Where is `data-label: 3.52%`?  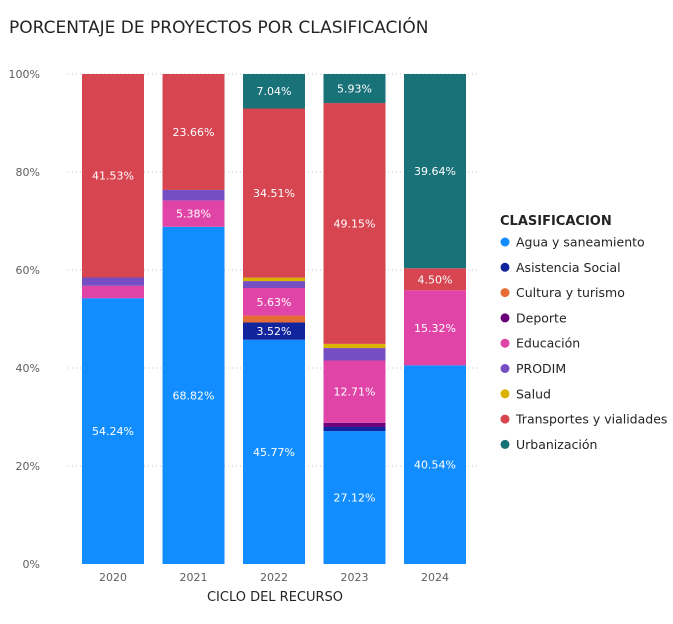 data-label: 3.52% is located at coordinates (274, 331).